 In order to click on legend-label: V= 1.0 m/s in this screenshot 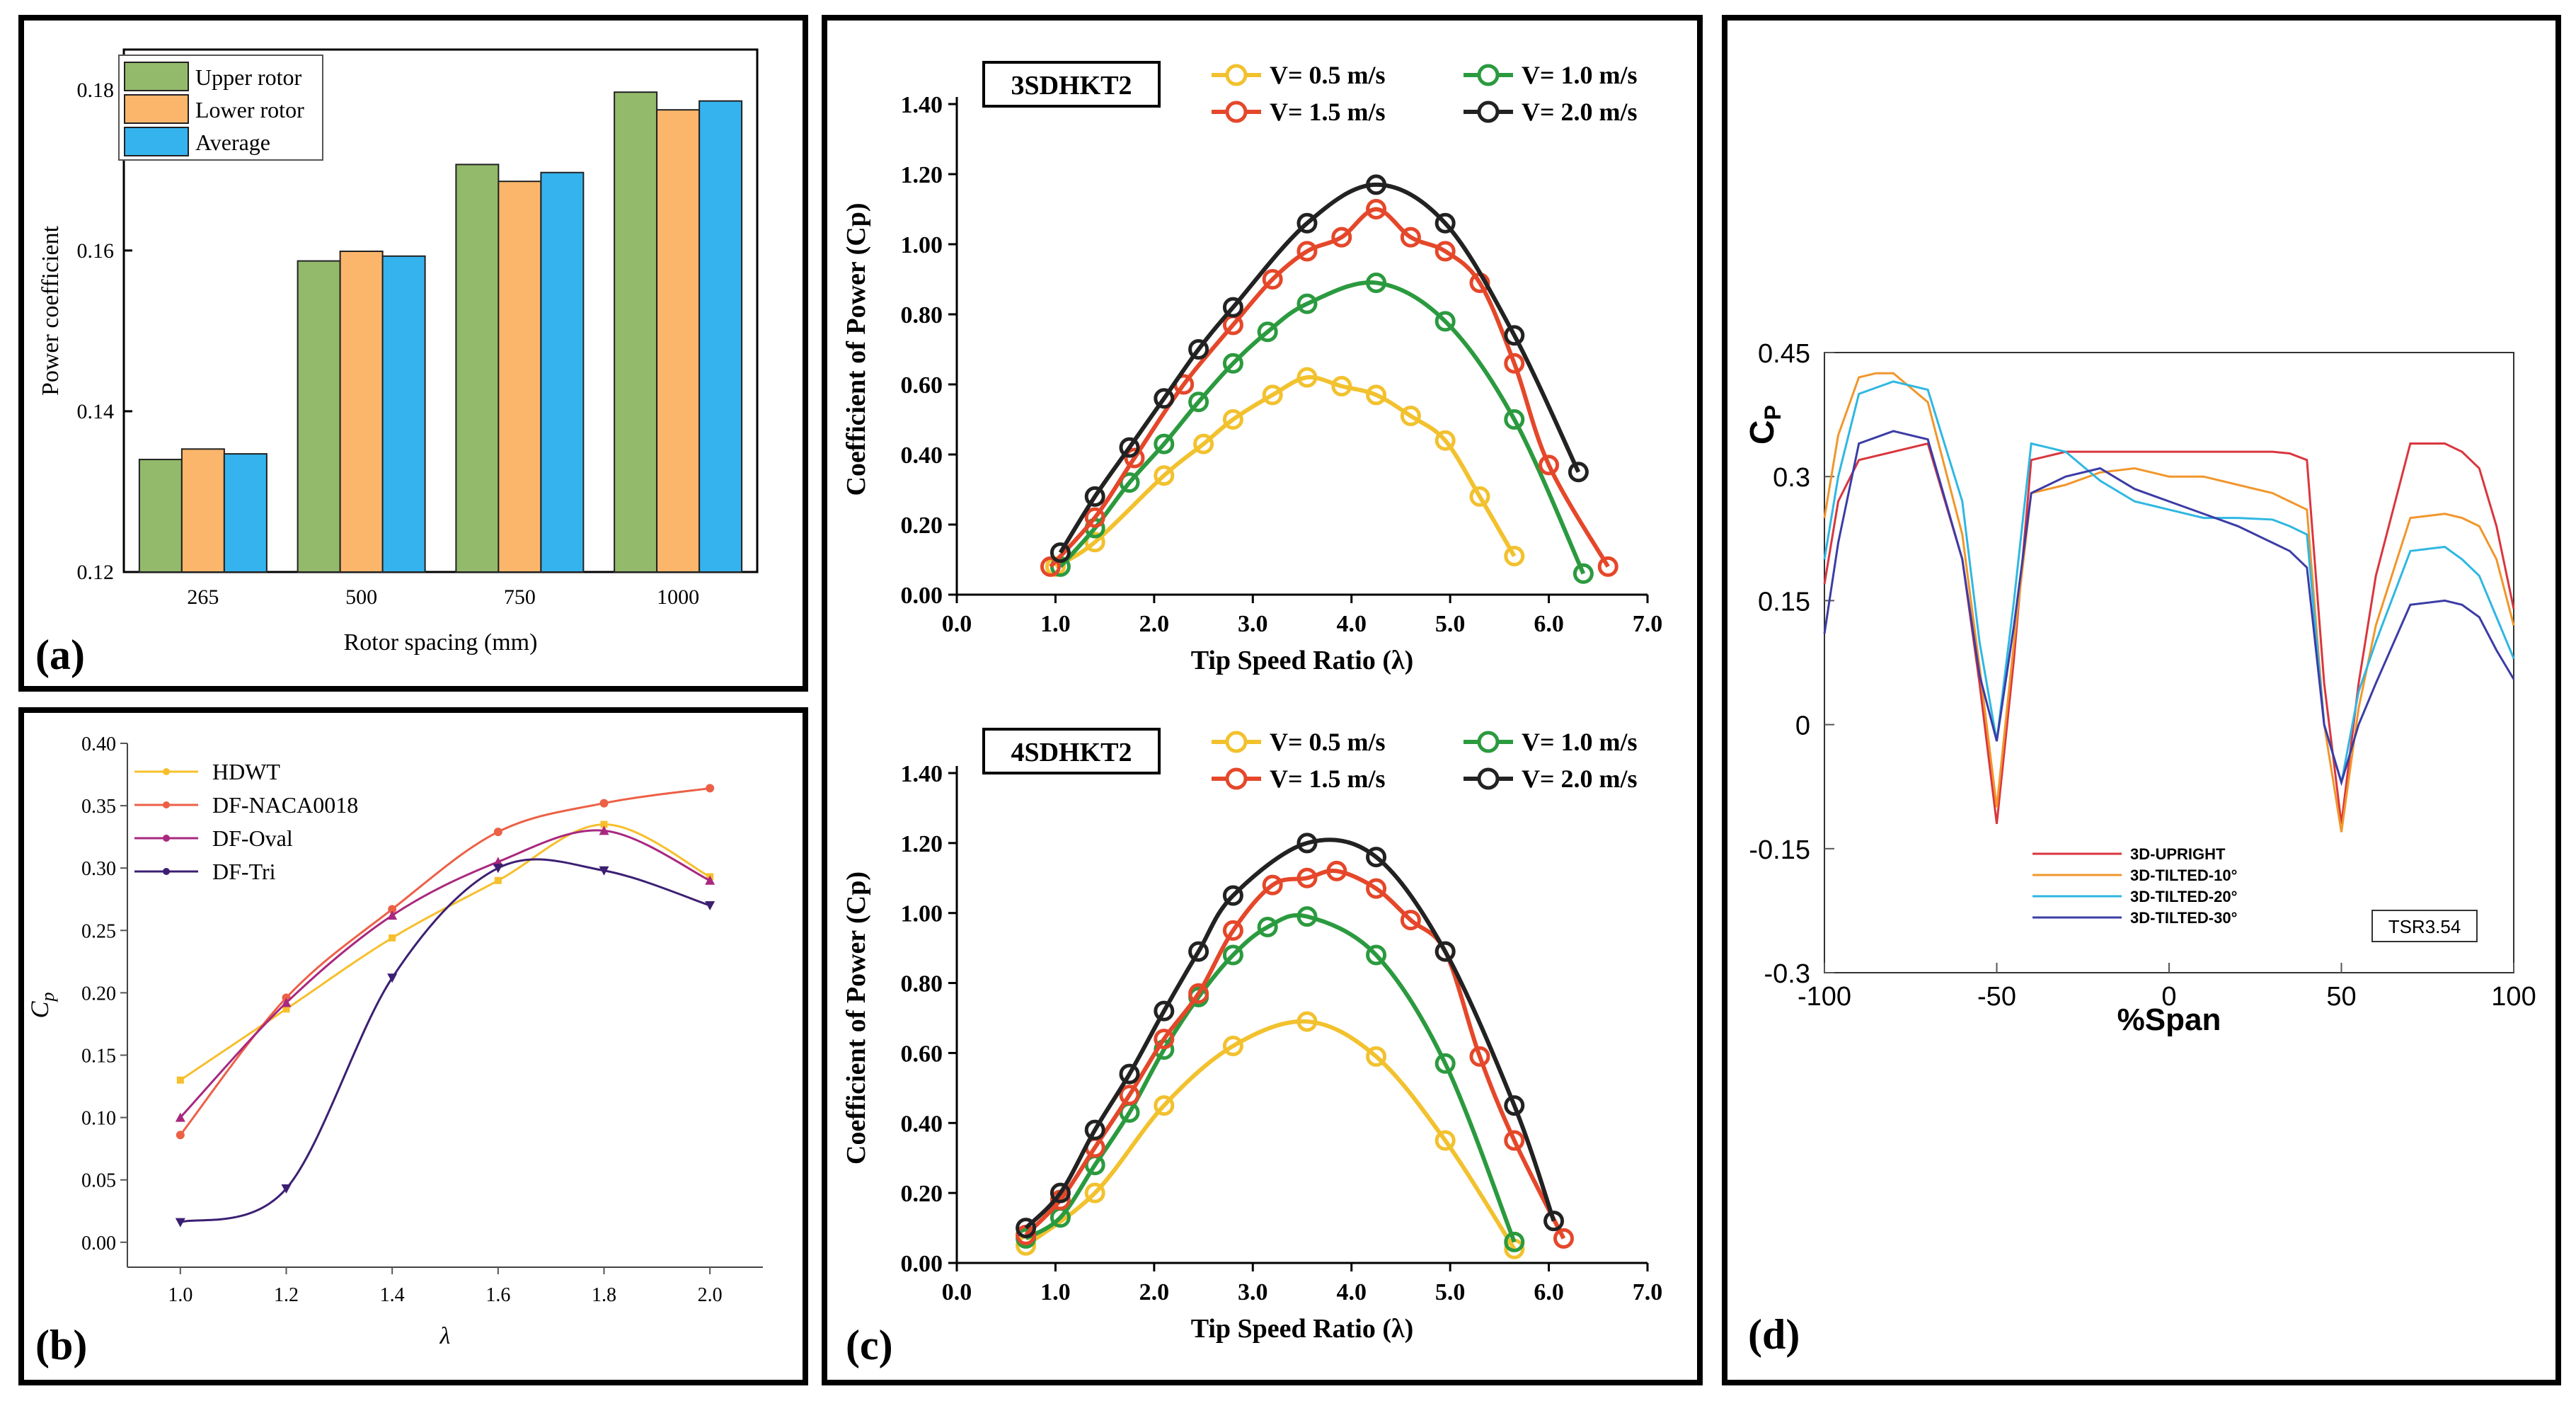, I will do `click(1580, 75)`.